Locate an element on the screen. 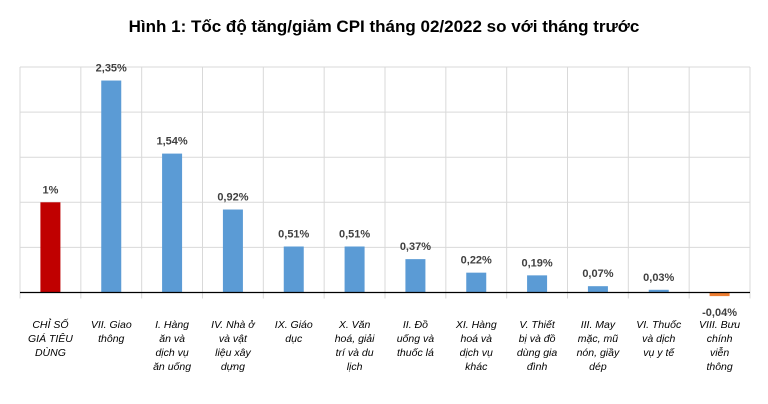  category-label-line: hoá và is located at coordinates (476, 339).